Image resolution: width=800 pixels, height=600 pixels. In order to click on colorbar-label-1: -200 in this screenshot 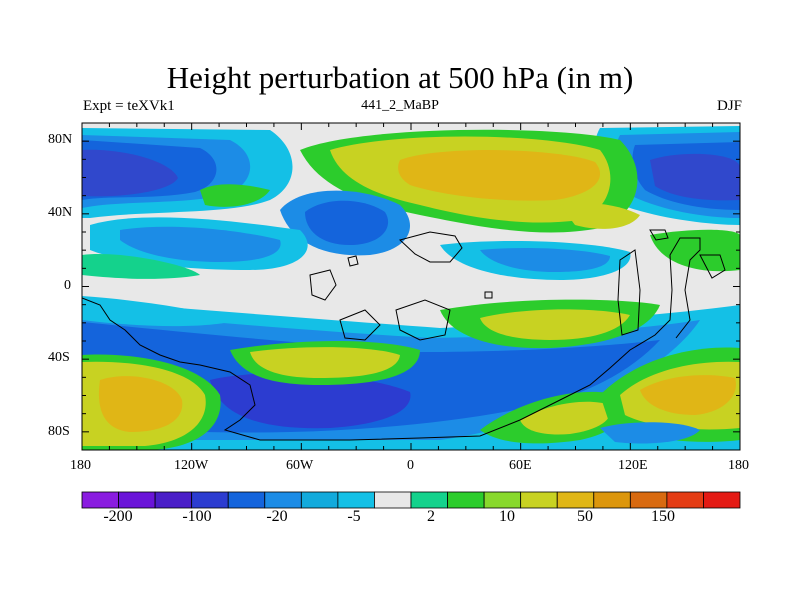, I will do `click(118, 516)`.